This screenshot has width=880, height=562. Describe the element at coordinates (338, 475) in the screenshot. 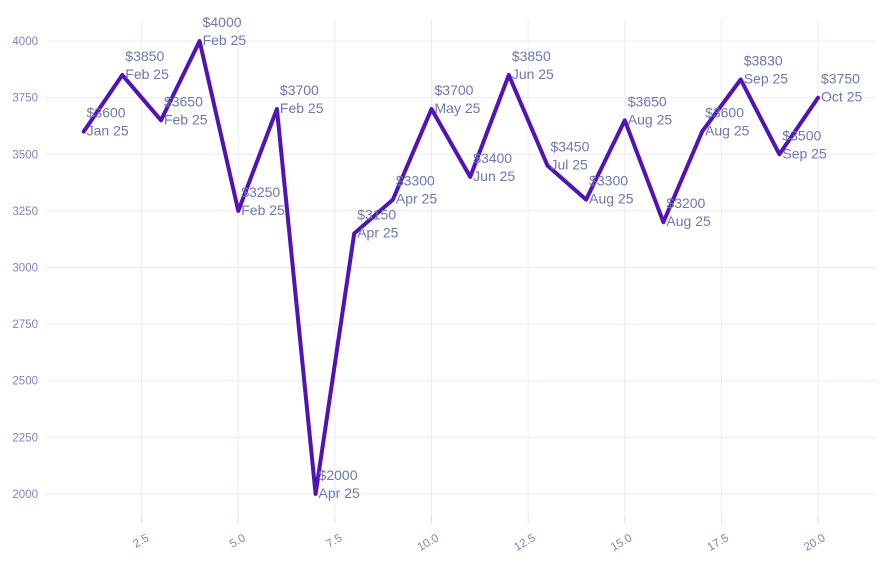

I see `point-price-label: $2000` at that location.